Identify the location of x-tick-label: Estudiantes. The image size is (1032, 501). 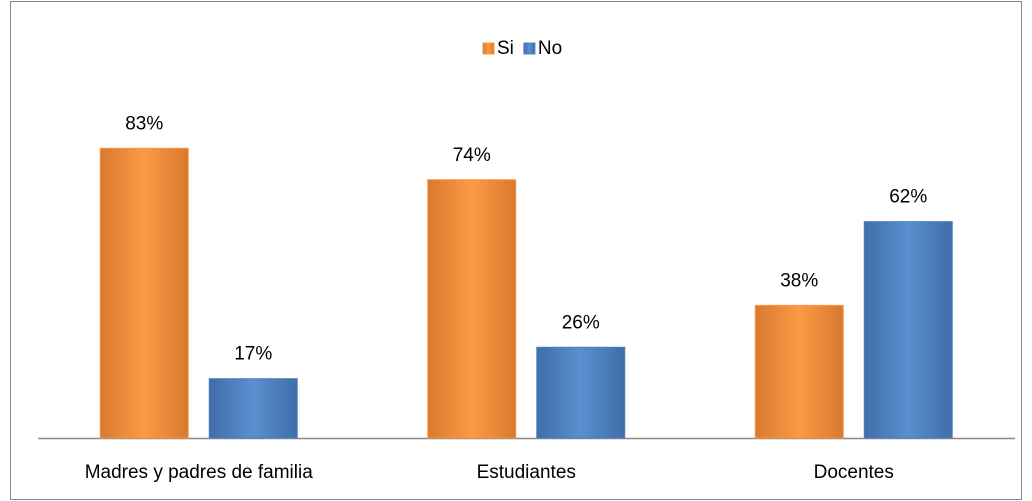
(526, 472).